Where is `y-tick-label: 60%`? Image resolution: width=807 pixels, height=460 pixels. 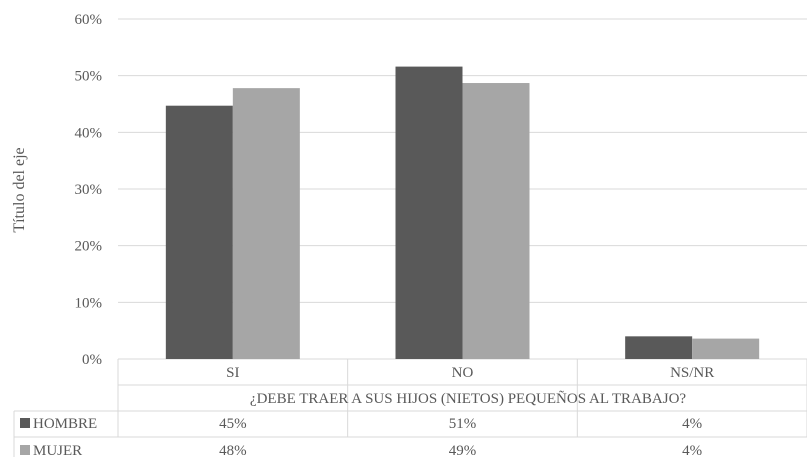 y-tick-label: 60% is located at coordinates (89, 20).